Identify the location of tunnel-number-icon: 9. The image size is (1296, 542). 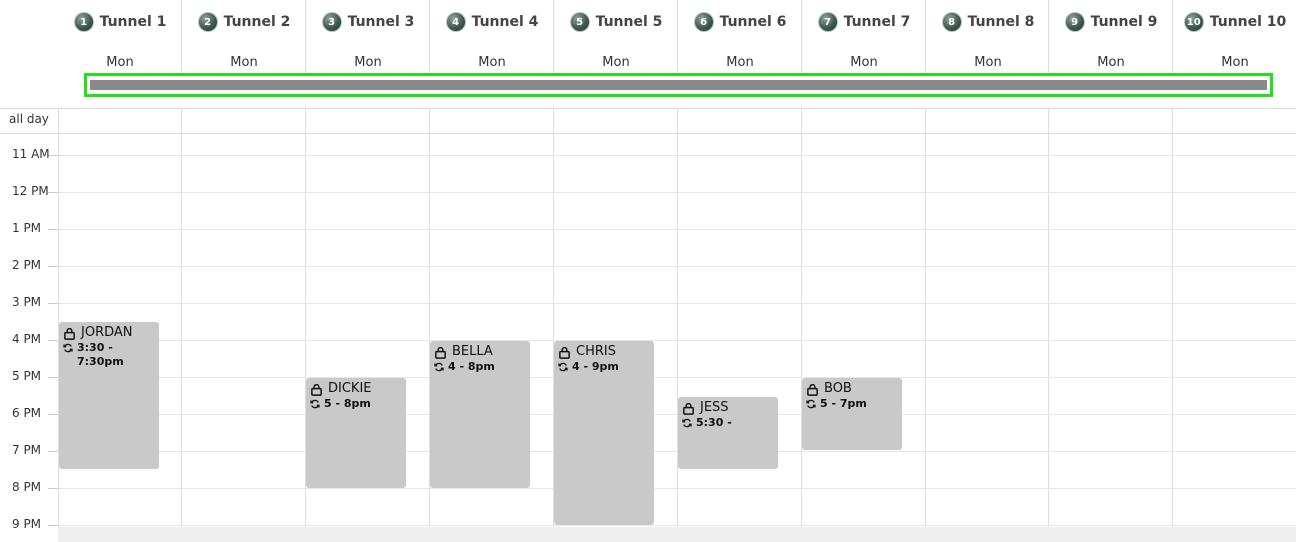
(1074, 22).